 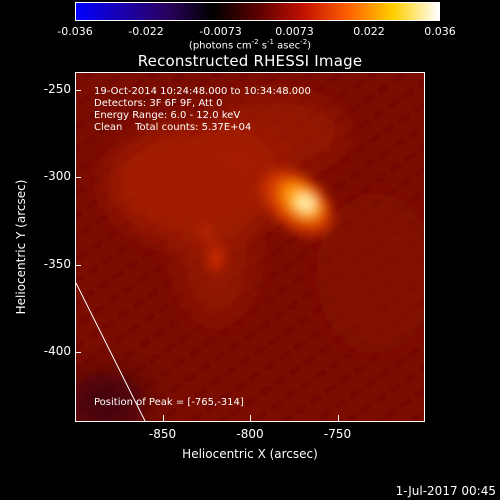 What do you see at coordinates (57, 88) in the screenshot?
I see `y-tick-label: -250` at bounding box center [57, 88].